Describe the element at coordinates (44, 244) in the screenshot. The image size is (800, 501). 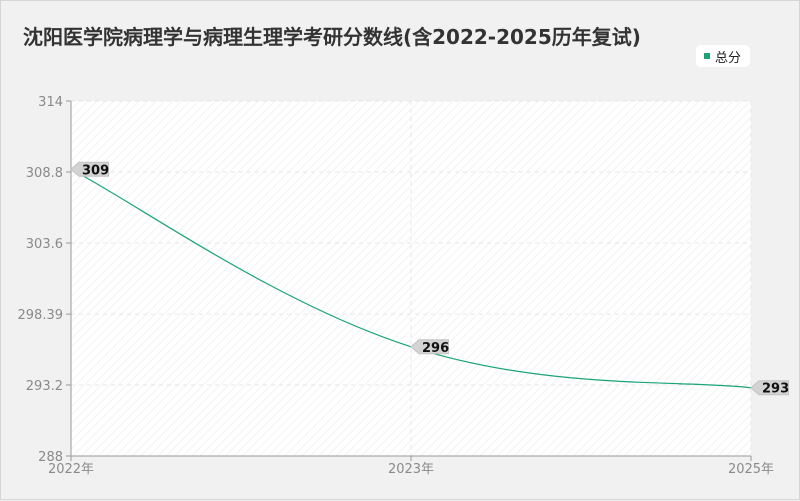
I see `y-tick-label: 303.6` at that location.